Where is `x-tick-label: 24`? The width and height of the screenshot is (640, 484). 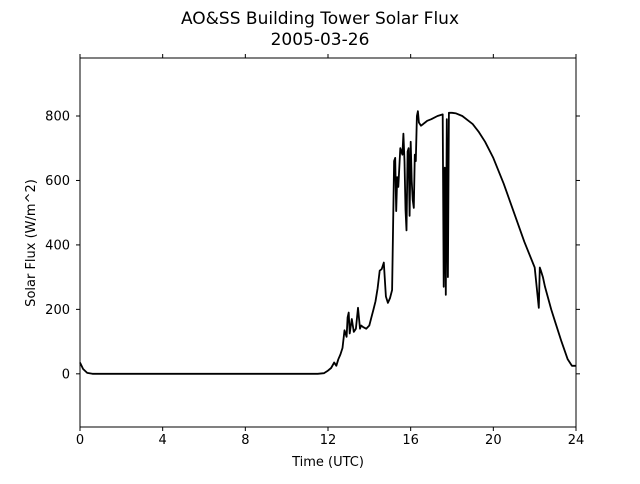 x-tick-label: 24 is located at coordinates (576, 440).